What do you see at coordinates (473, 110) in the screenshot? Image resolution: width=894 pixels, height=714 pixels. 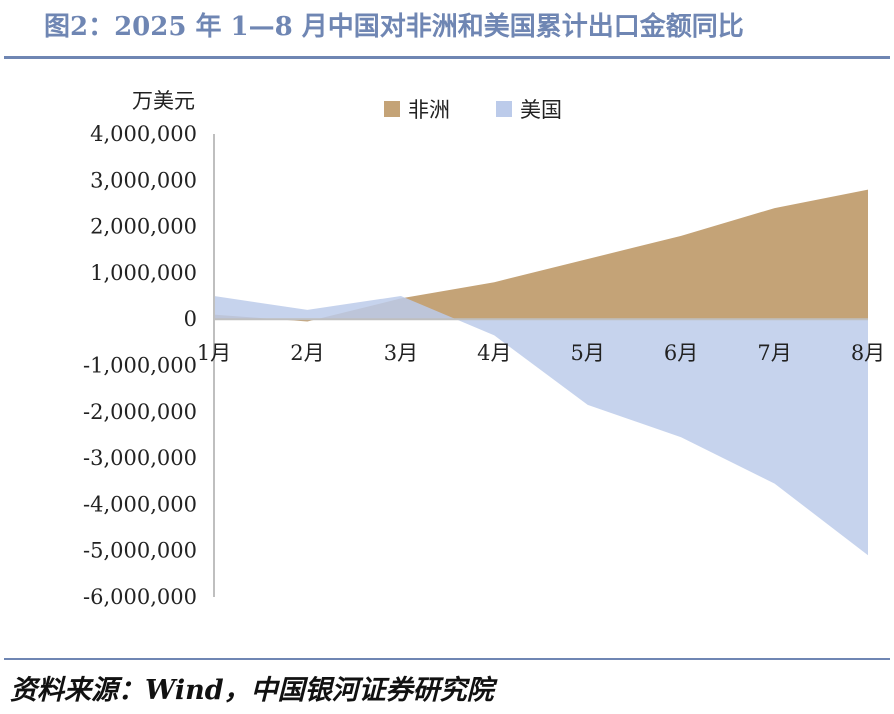 I see `legend: 非洲 美国` at bounding box center [473, 110].